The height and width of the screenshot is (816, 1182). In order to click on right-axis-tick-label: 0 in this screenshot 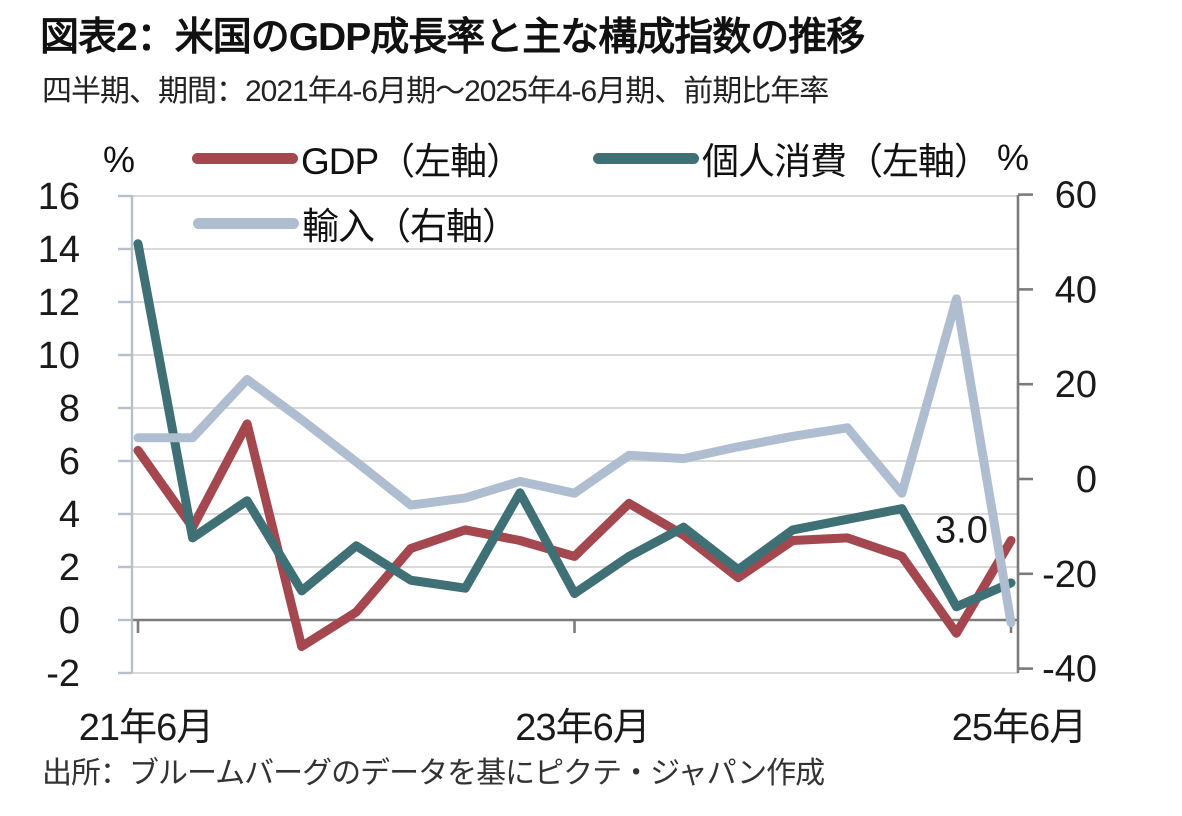, I will do `click(1086, 480)`.